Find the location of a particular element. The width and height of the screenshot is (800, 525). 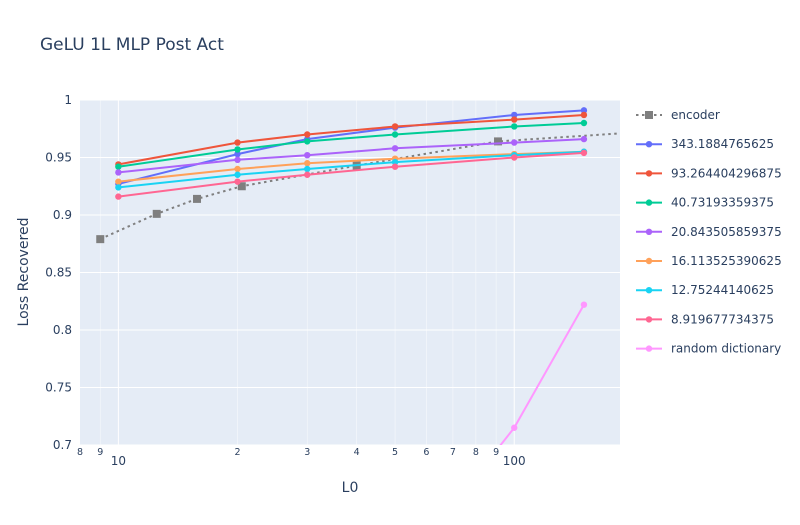

legend-item: 20.843505859375 is located at coordinates (709, 232).